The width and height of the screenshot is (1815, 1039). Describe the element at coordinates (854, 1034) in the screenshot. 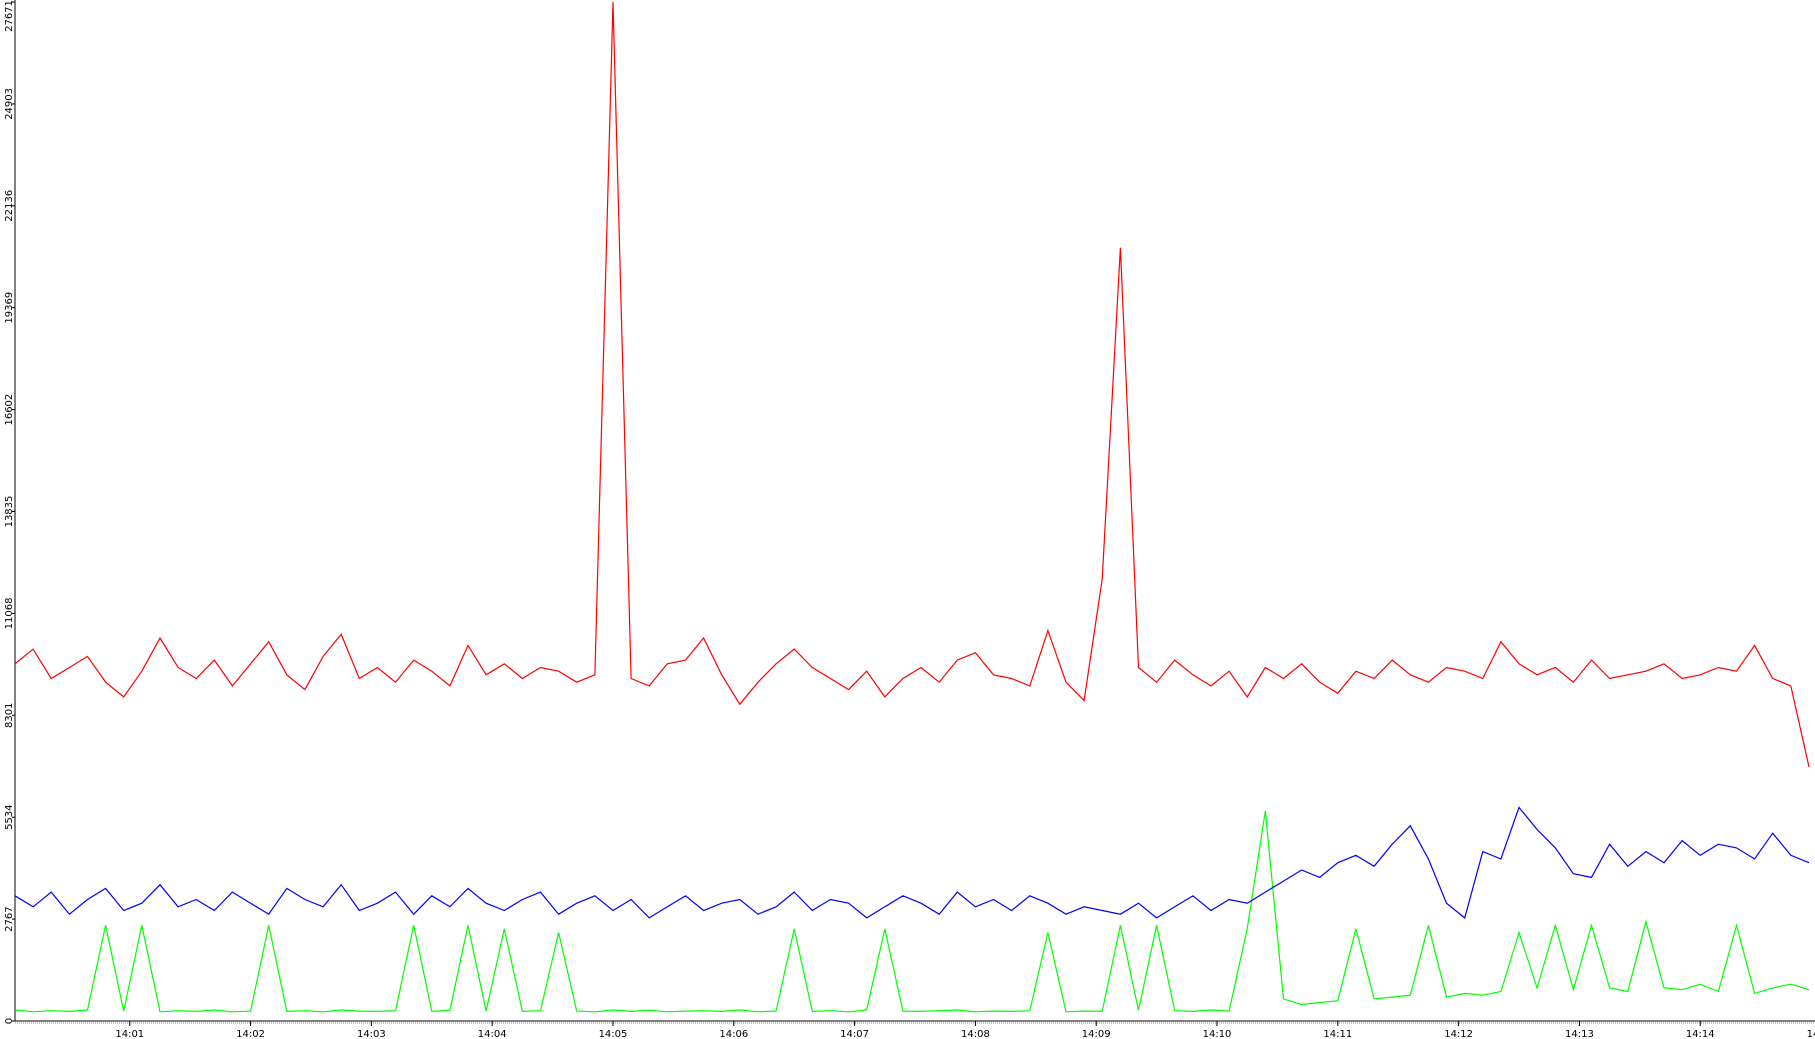

I see `x-tick-label: 14:07` at that location.